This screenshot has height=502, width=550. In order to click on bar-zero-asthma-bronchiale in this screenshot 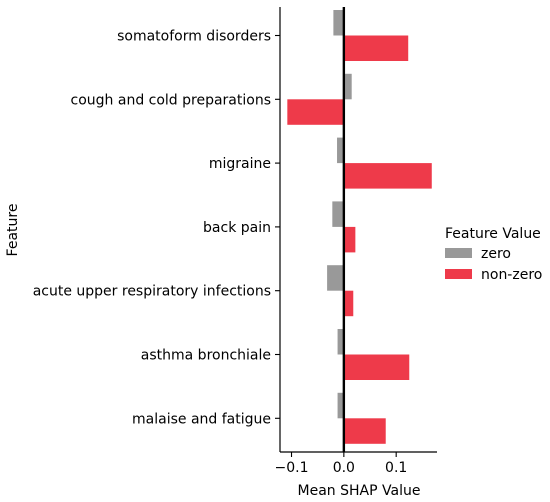, I will do `click(340, 342)`.